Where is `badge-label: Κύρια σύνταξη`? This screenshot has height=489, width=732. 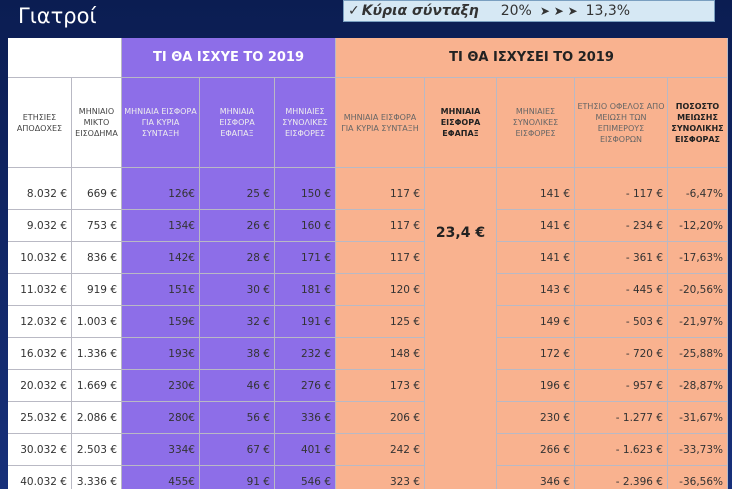 badge-label: Κύρια σύνταξη is located at coordinates (420, 11).